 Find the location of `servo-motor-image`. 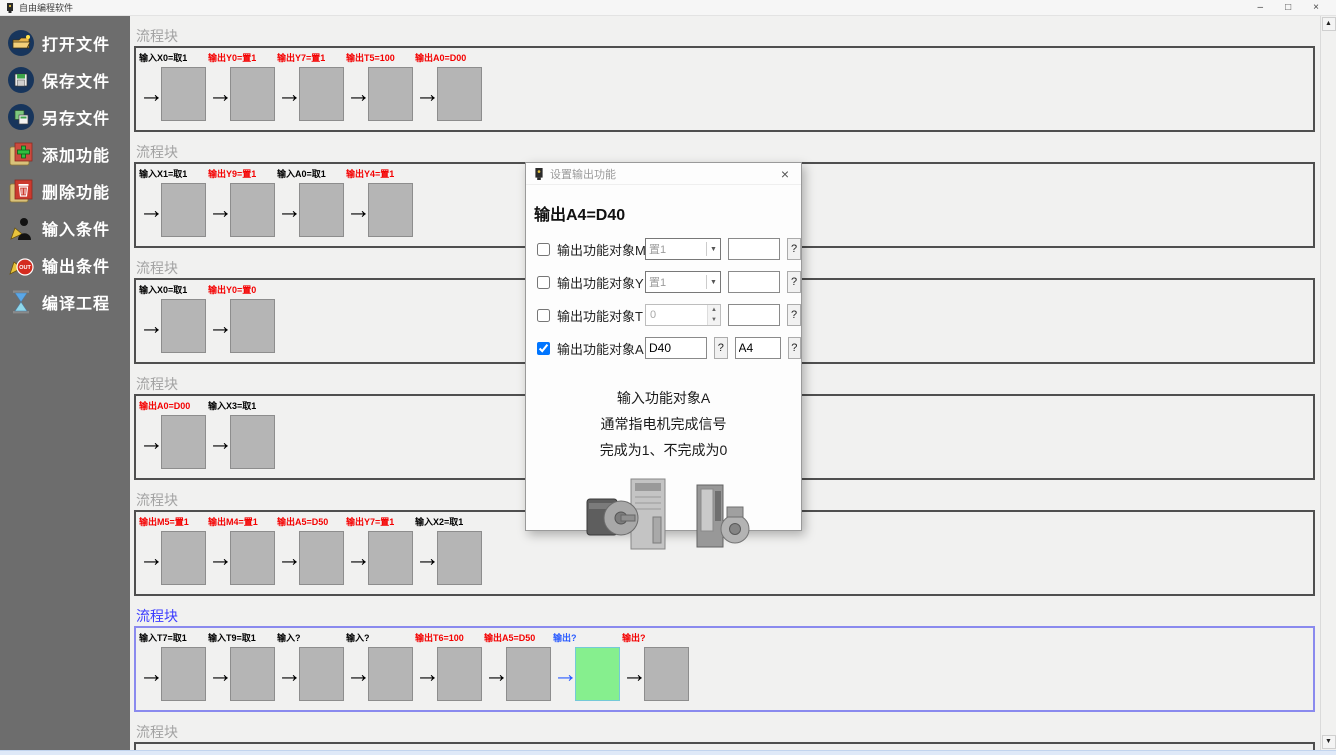

servo-motor-image is located at coordinates (663, 515).